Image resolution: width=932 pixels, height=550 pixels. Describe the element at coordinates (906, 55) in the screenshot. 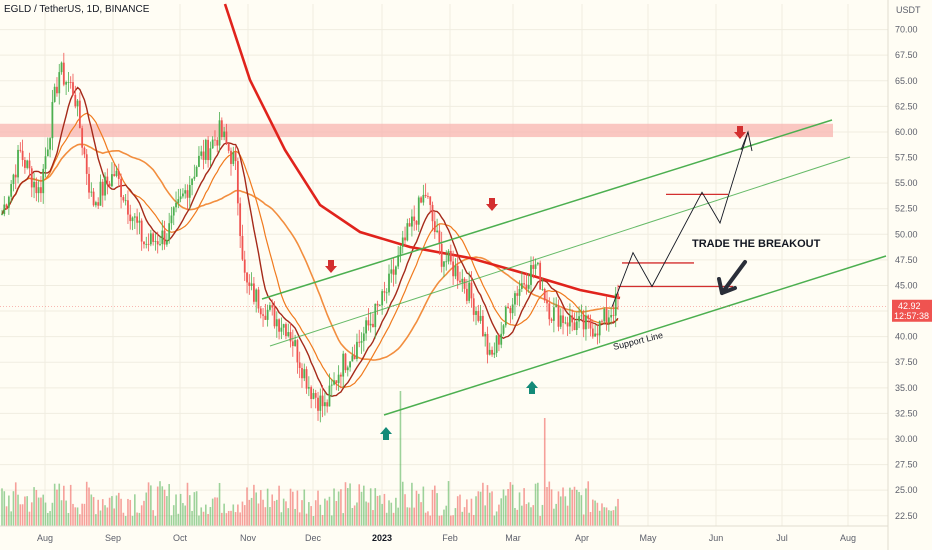

I see `y-tick-label: 67.50` at that location.